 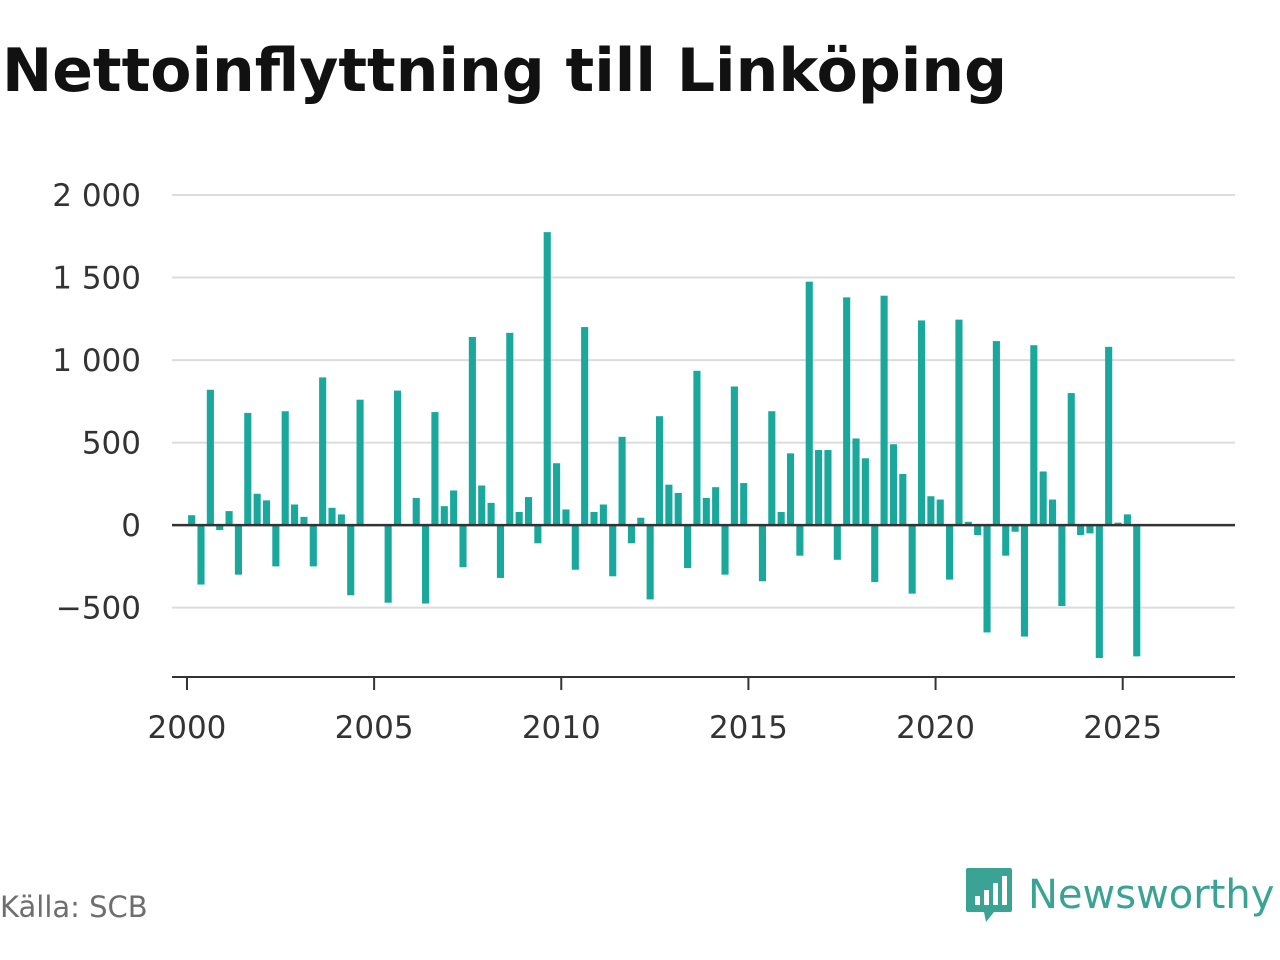 I want to click on x-tick-label: 2005, so click(x=374, y=728).